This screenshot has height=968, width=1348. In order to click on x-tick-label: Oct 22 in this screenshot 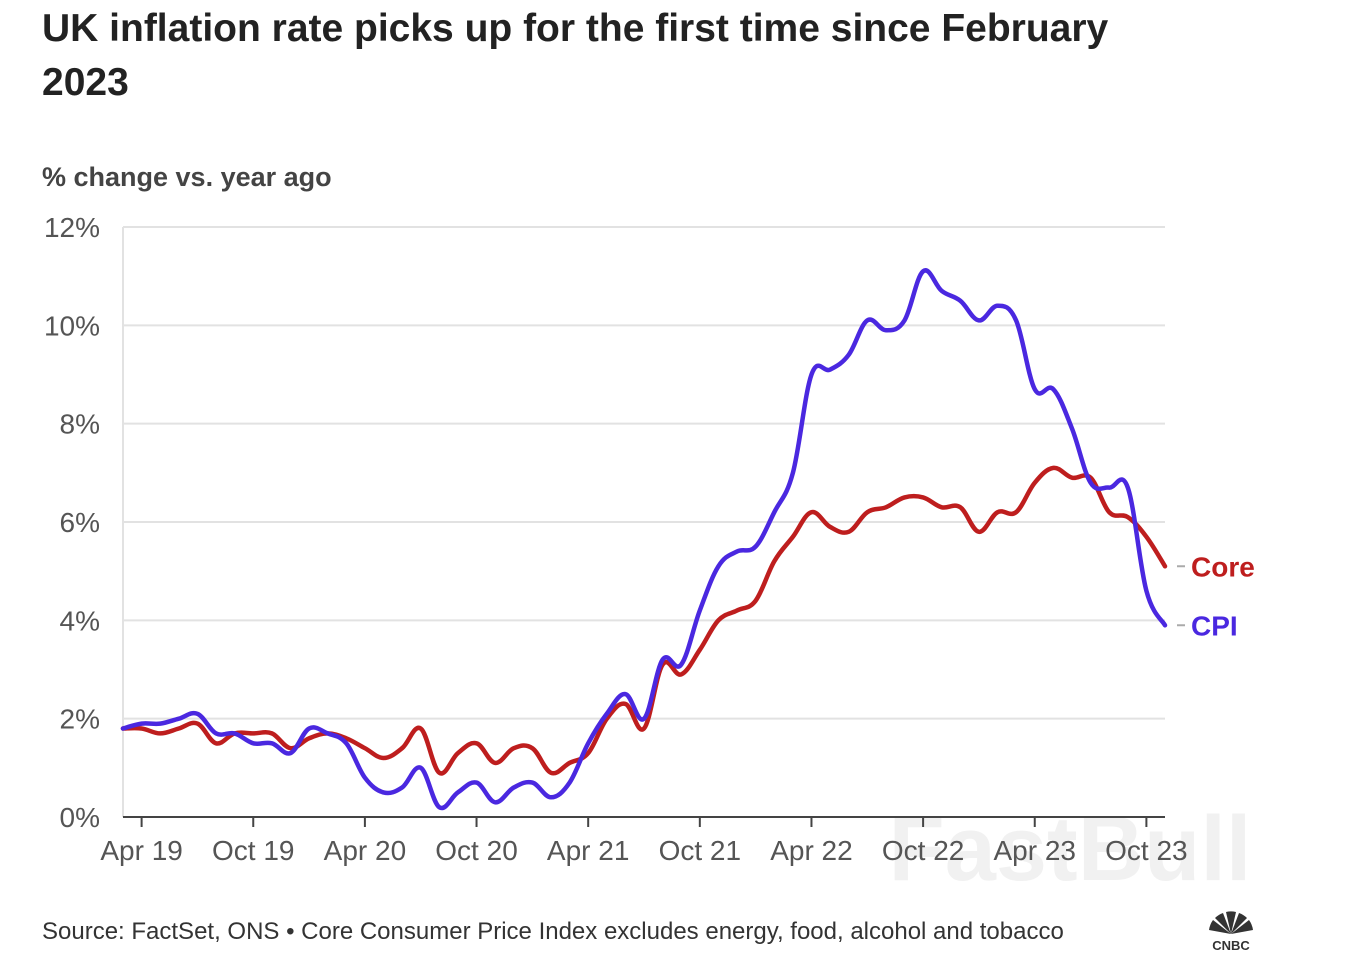, I will do `click(923, 850)`.